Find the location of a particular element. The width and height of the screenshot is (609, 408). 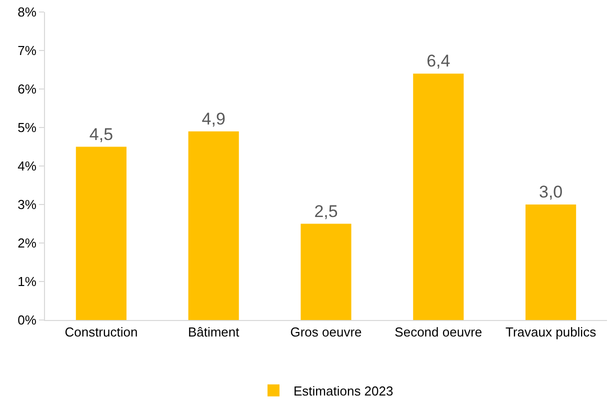

data-label: 3,0 is located at coordinates (550, 192).